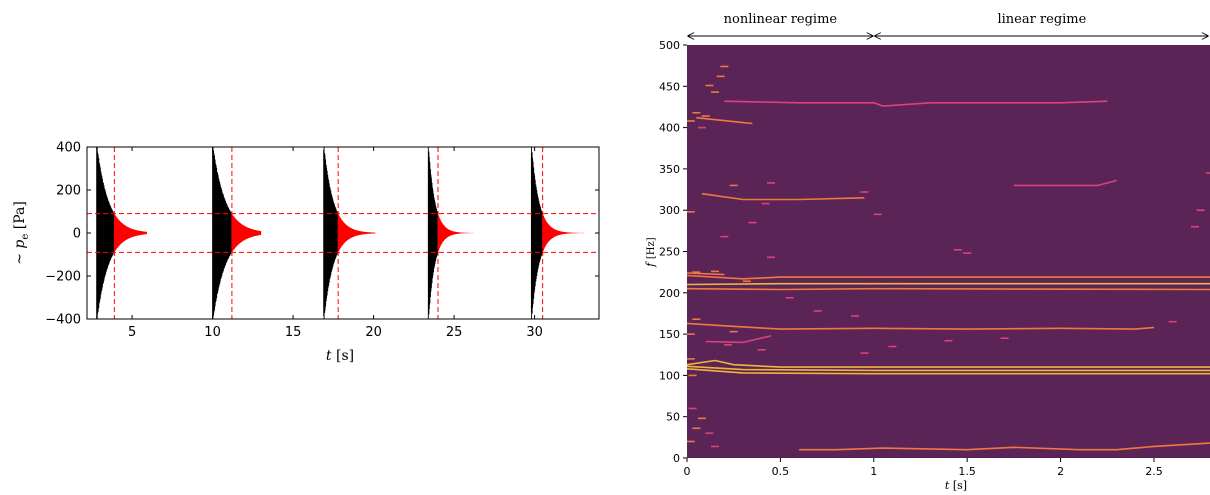 This screenshot has height=495, width=1210. What do you see at coordinates (669, 334) in the screenshot?
I see `right-y-tick-label: 150` at bounding box center [669, 334].